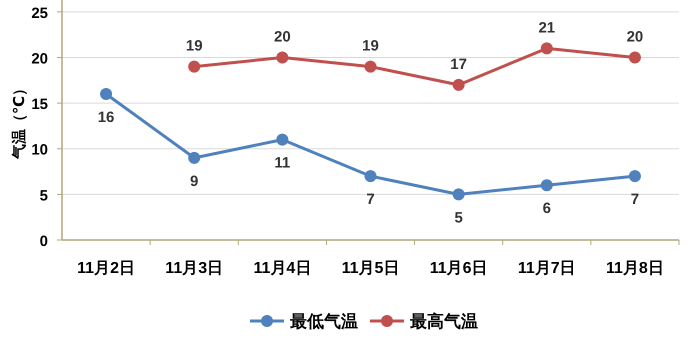 The image size is (700, 350). What do you see at coordinates (547, 268) in the screenshot?
I see `x-tick-label: 11月7日` at bounding box center [547, 268].